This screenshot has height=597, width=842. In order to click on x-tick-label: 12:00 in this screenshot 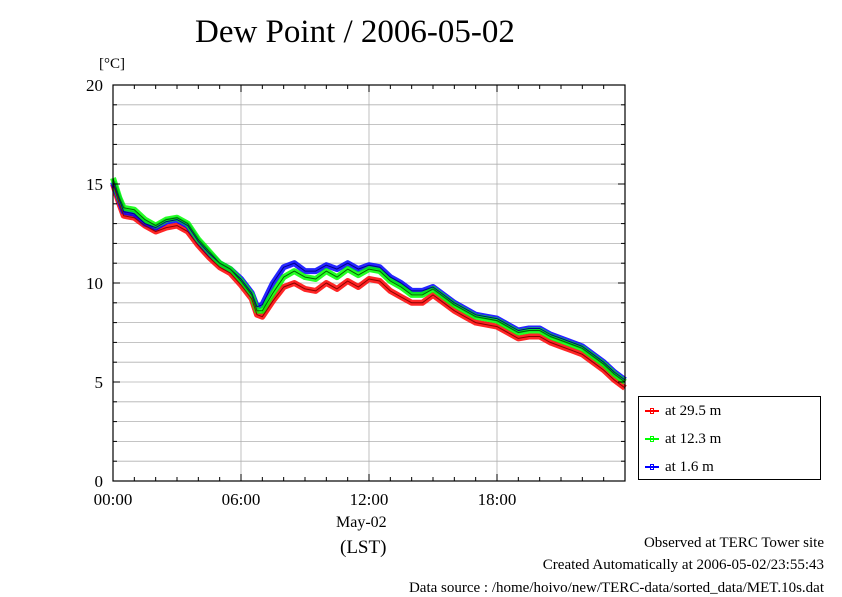, I will do `click(369, 499)`.